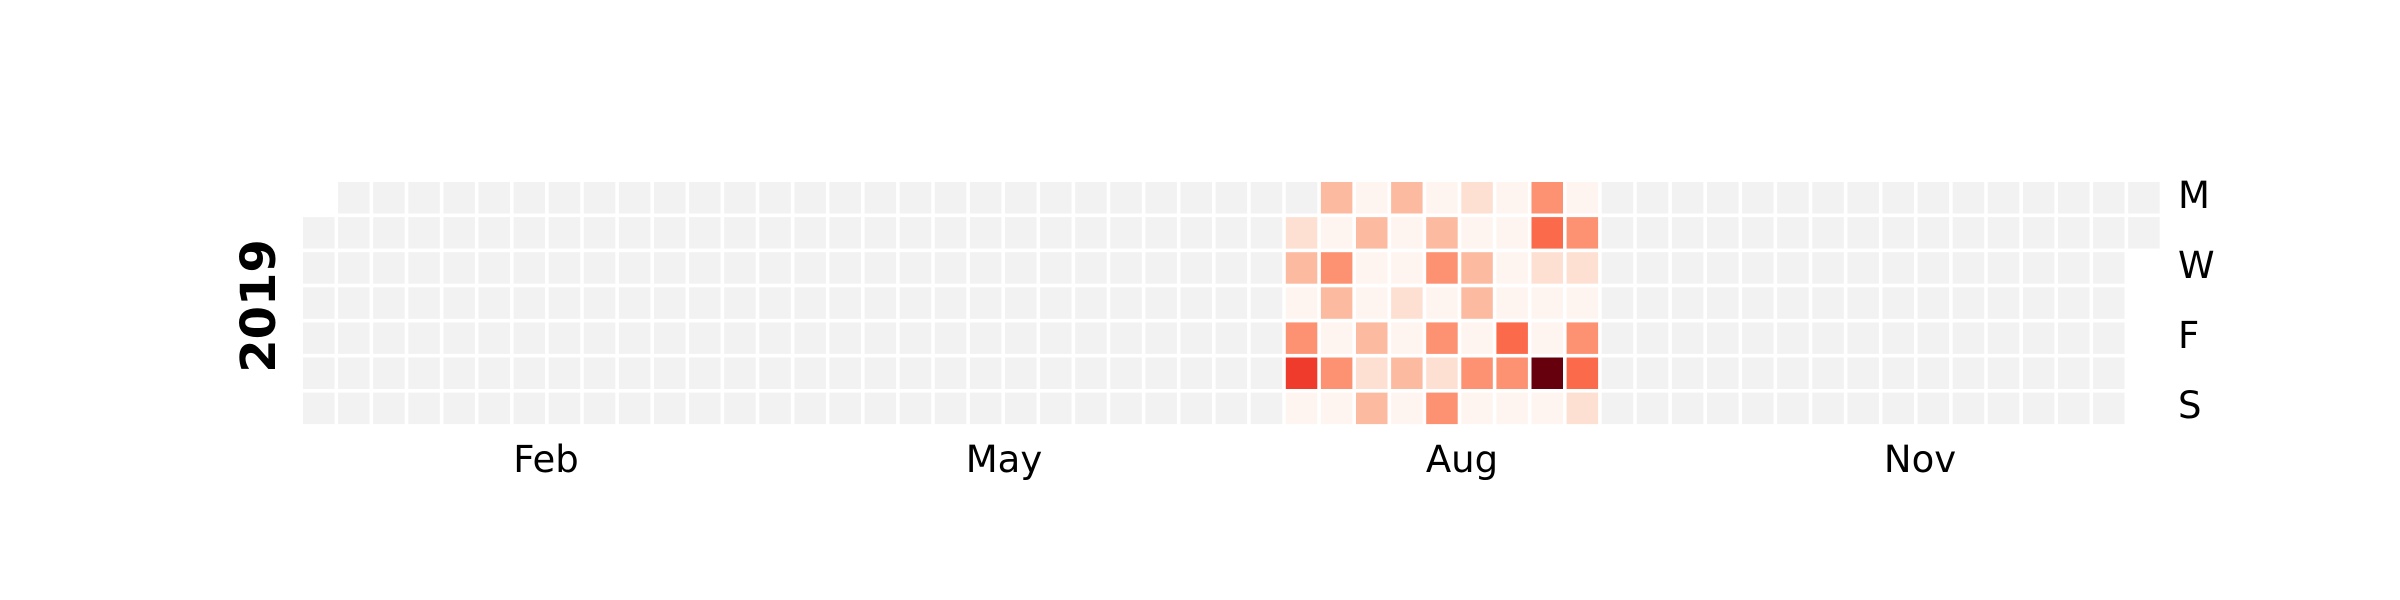 This screenshot has width=2400, height=600. Describe the element at coordinates (2194, 195) in the screenshot. I see `weekday-label-mon: M` at that location.